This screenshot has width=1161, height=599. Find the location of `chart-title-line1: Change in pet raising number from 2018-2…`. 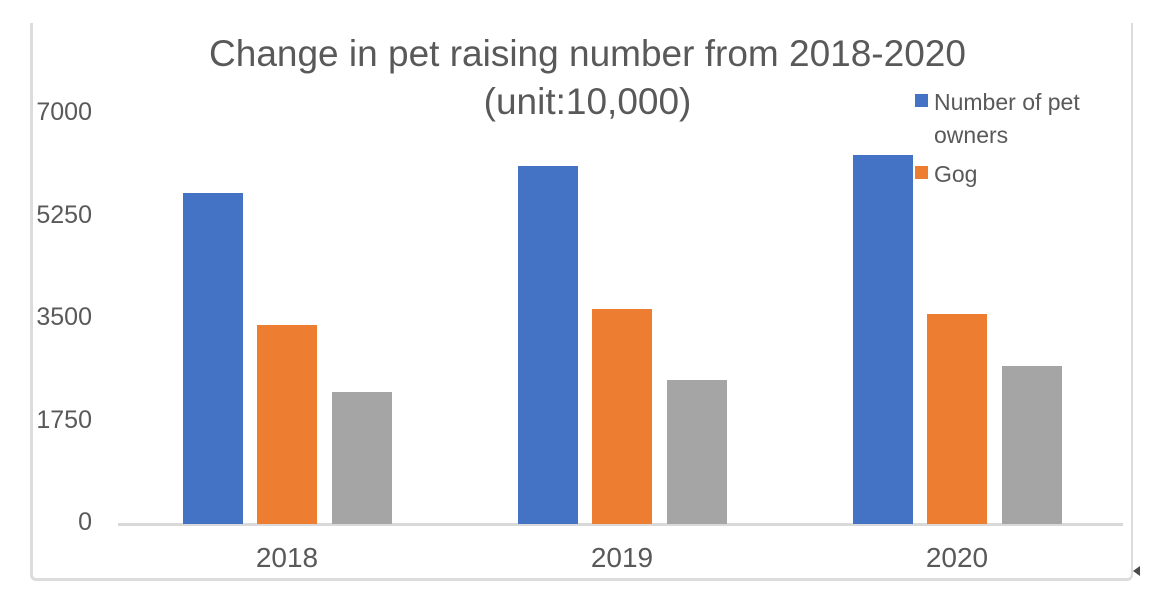

chart-title-line1: Change in pet raising number from 2018-2… is located at coordinates (587, 53).